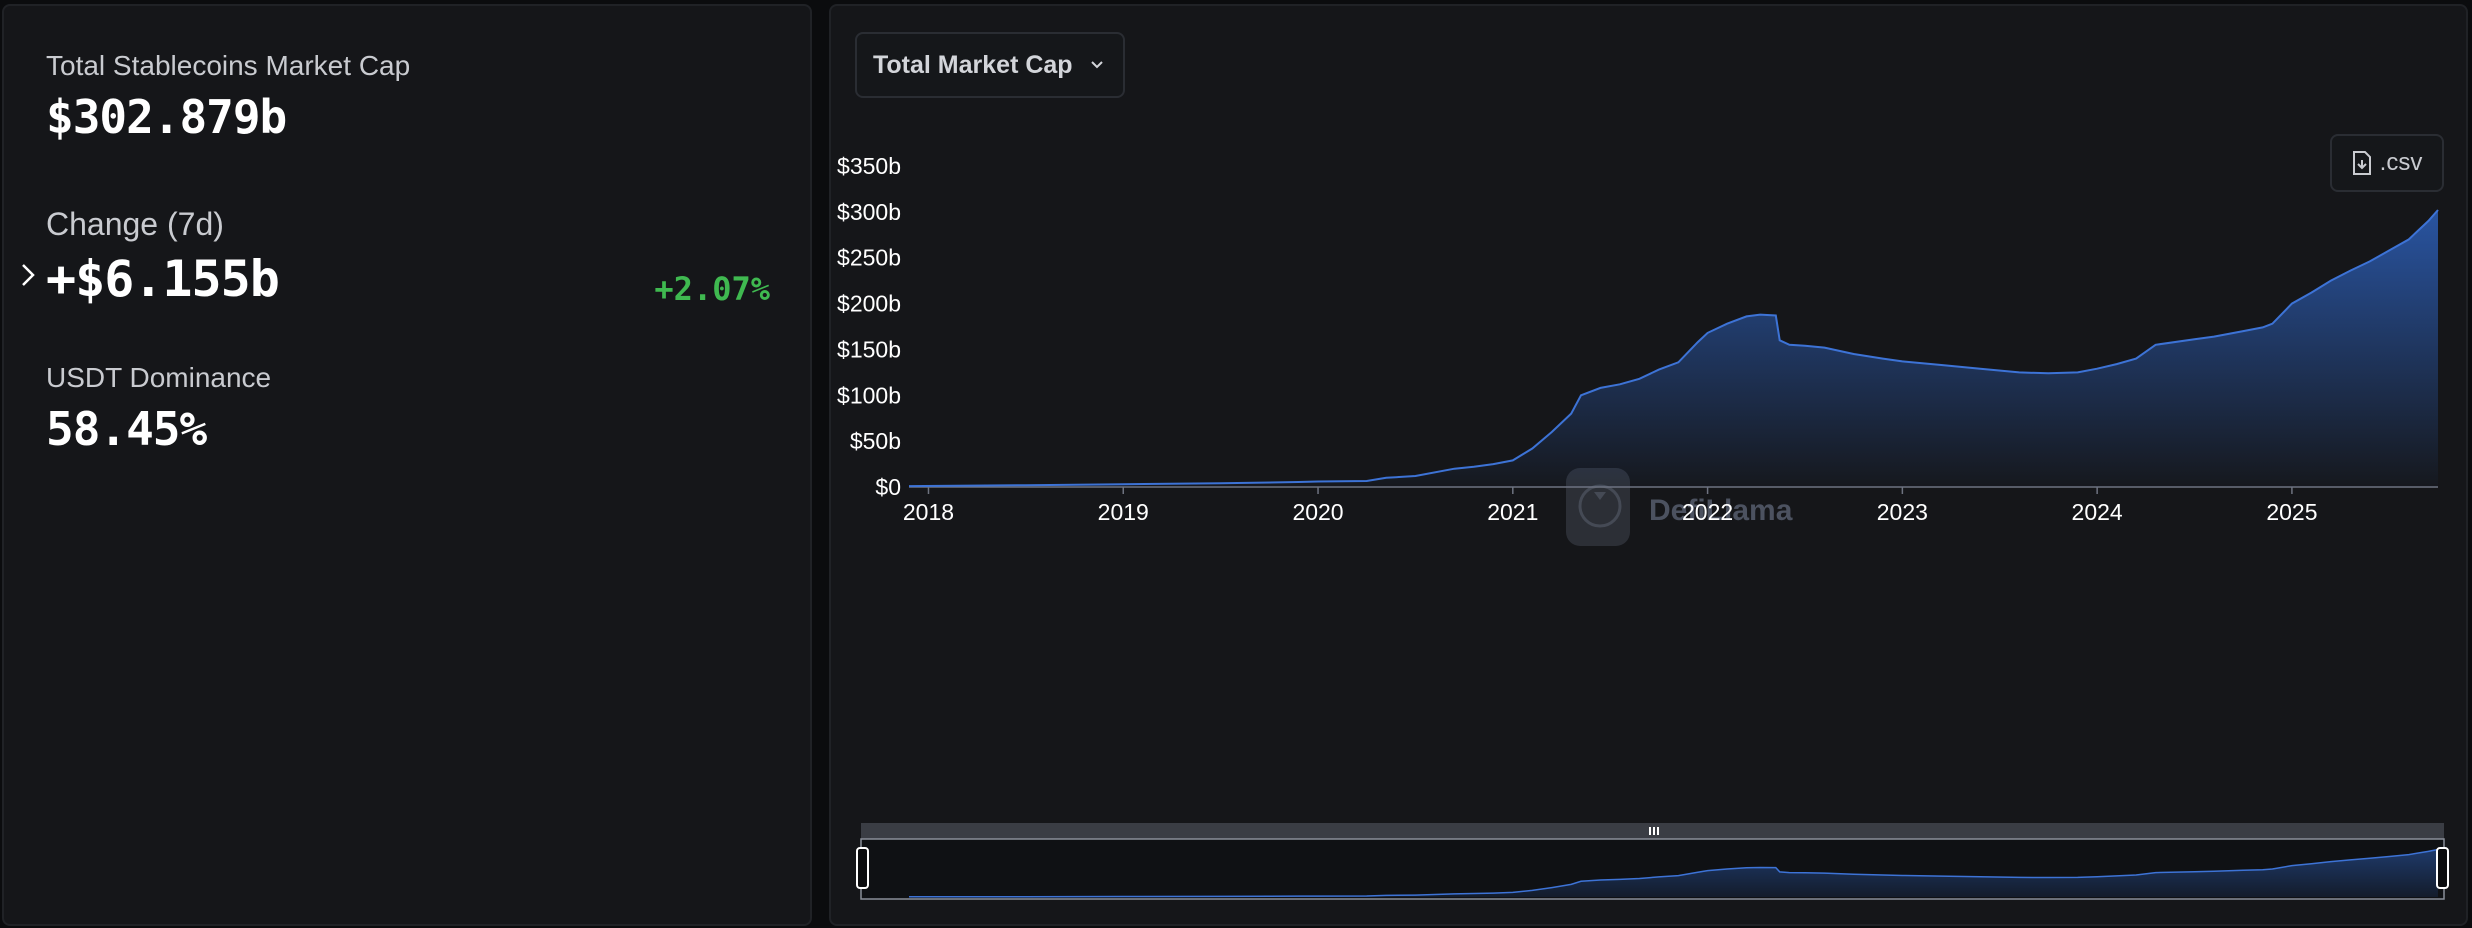 The image size is (2472, 928). I want to click on change-7d-label: Change (7d), so click(135, 224).